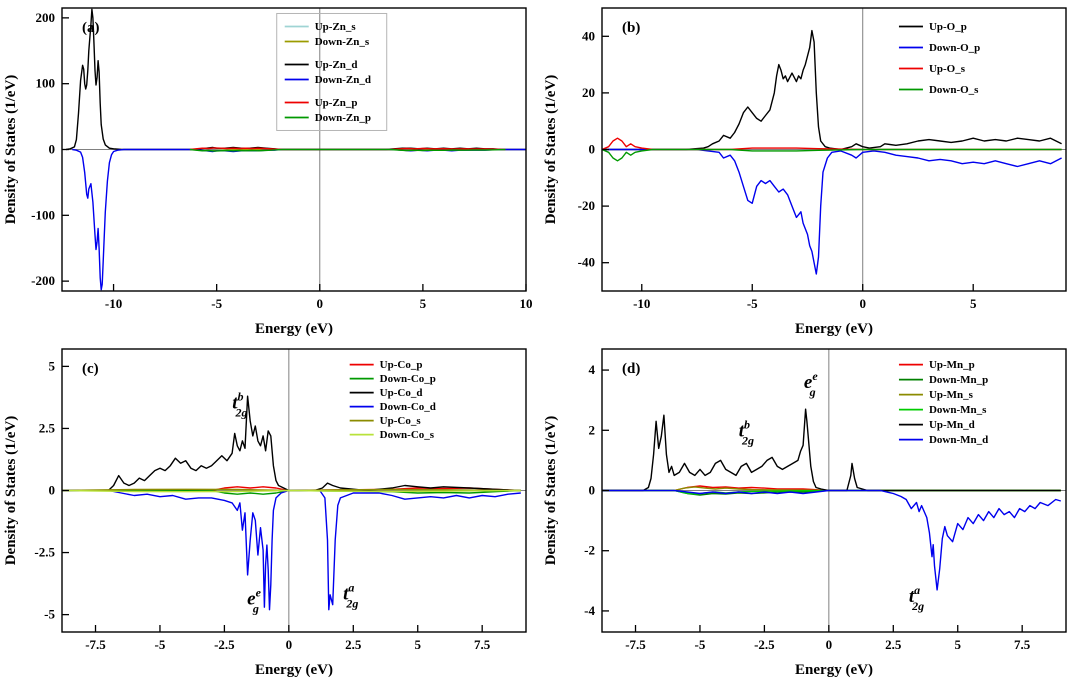  I want to click on y-tick-label: 100, so click(46, 83).